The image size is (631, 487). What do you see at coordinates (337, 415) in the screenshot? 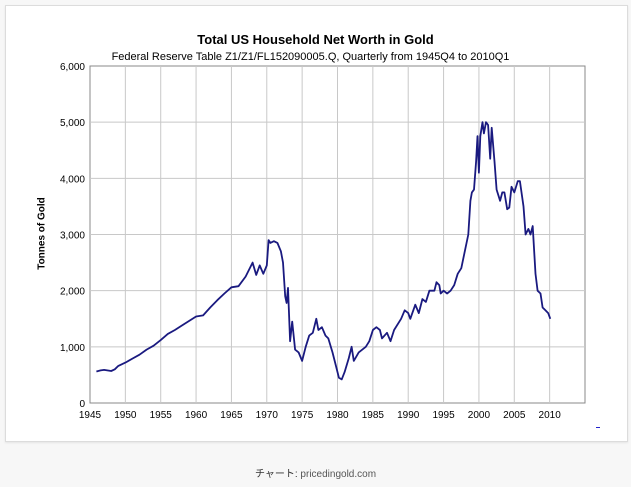
I see `x-tick-label: 1980` at bounding box center [337, 415].